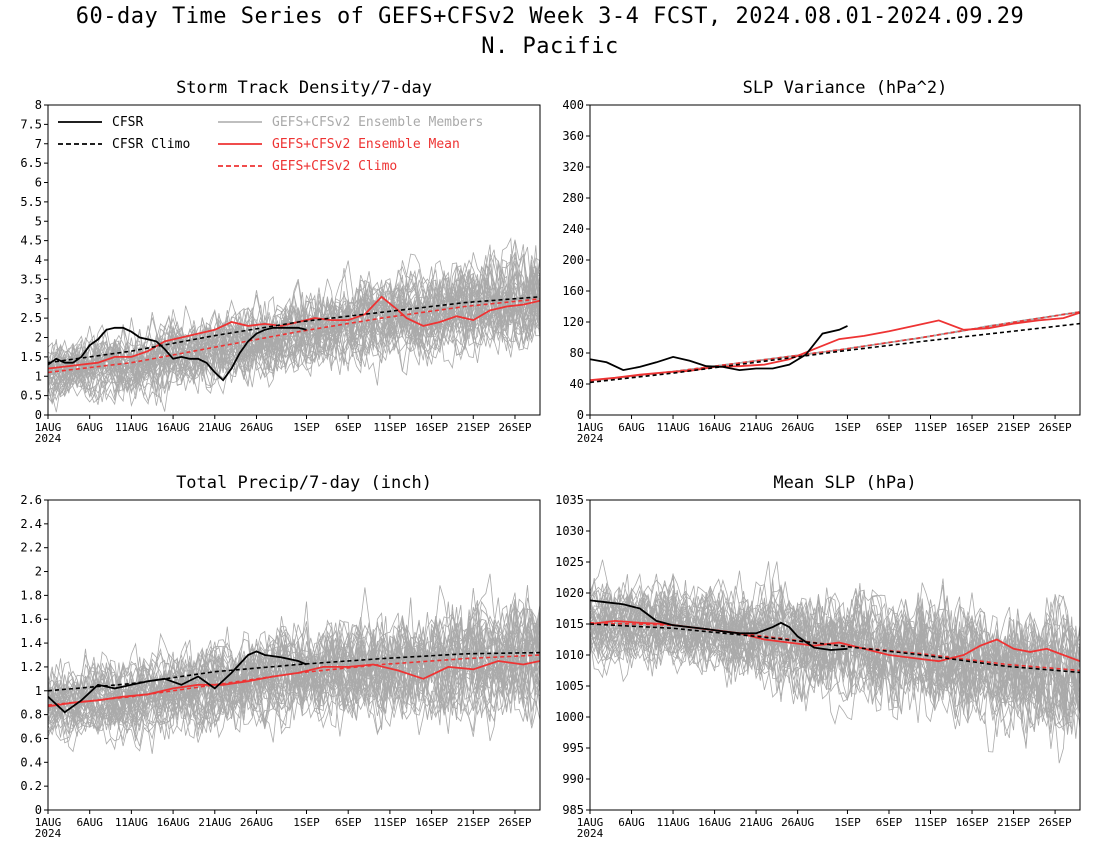  I want to click on y-tick-label: 1030, so click(569, 531).